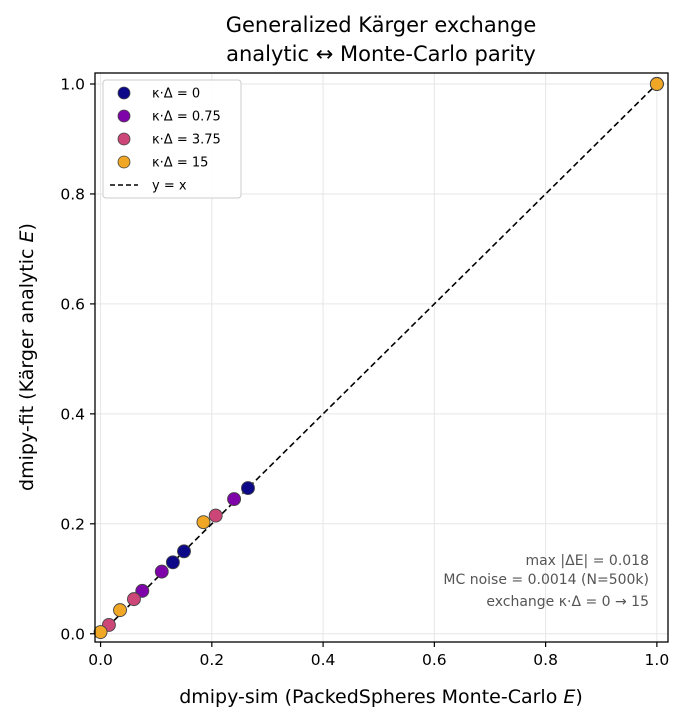 This screenshot has height=725, width=686. I want to click on x-tick-label: 0.6, so click(434, 660).